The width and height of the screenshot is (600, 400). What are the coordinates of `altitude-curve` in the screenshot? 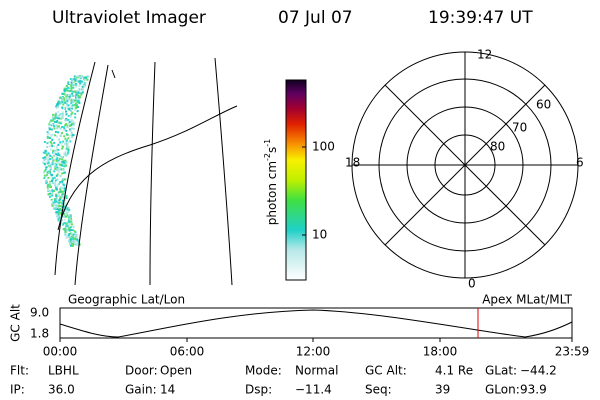 It's located at (316, 323).